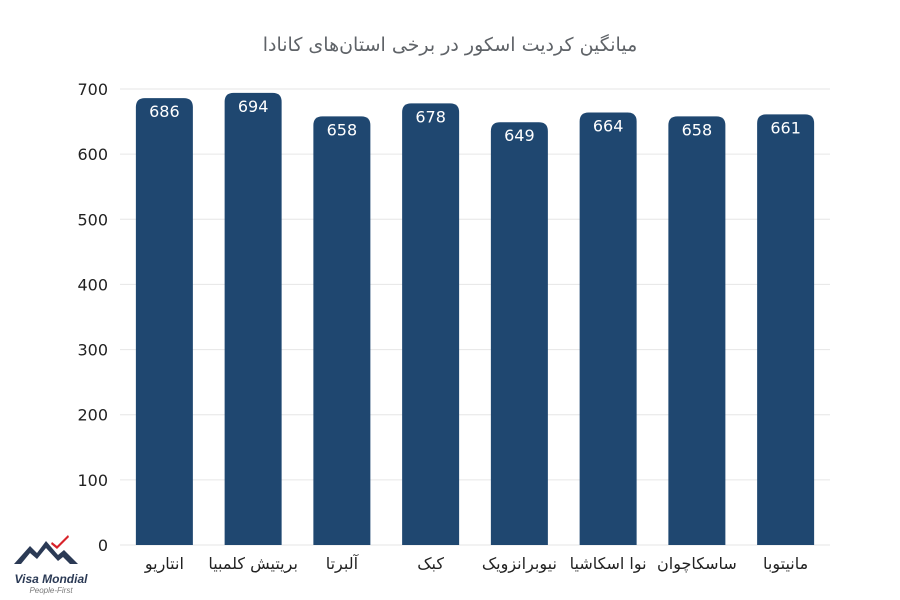  I want to click on x-tick-label: آلبرتا, so click(343, 564).